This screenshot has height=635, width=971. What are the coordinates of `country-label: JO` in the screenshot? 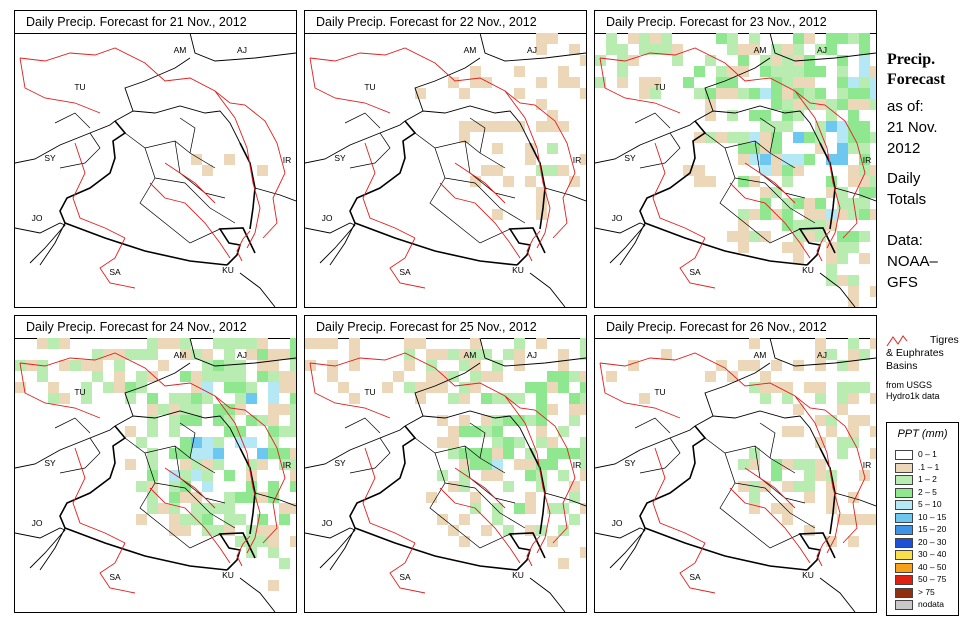 It's located at (37, 218).